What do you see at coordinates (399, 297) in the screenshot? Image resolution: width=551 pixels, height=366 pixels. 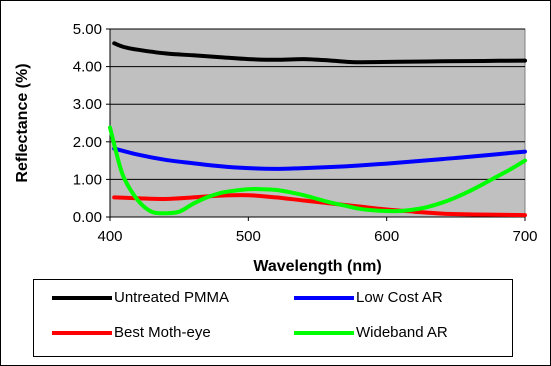 I see `legend-label: Low Cost AR` at bounding box center [399, 297].